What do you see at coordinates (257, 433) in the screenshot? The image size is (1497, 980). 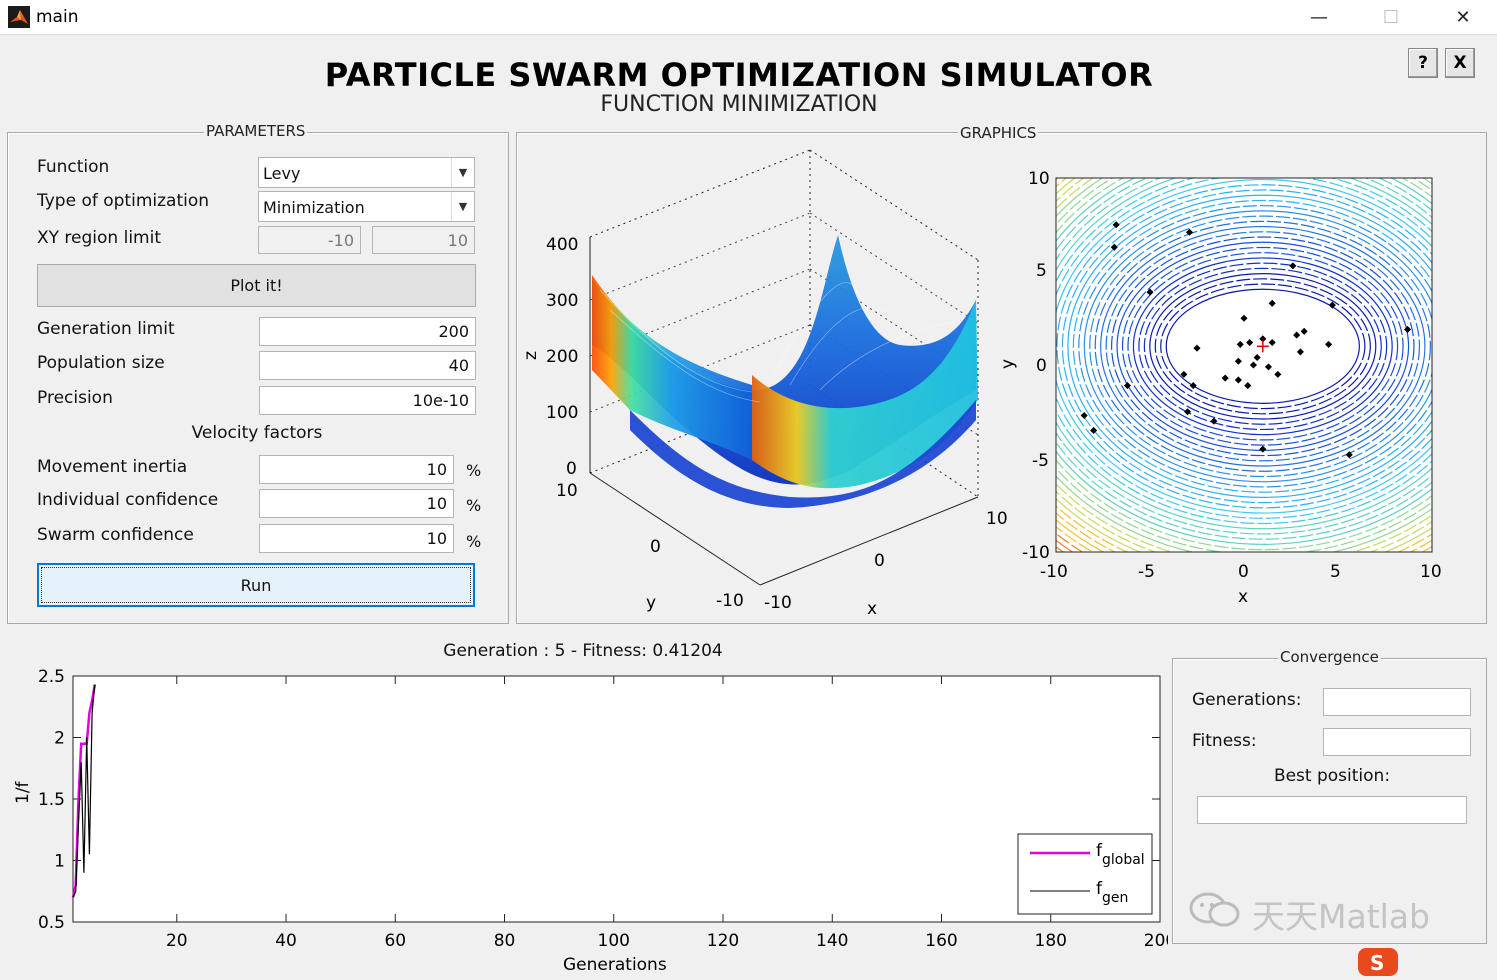 I see `velocity-factors-heading: Velocity factors` at bounding box center [257, 433].